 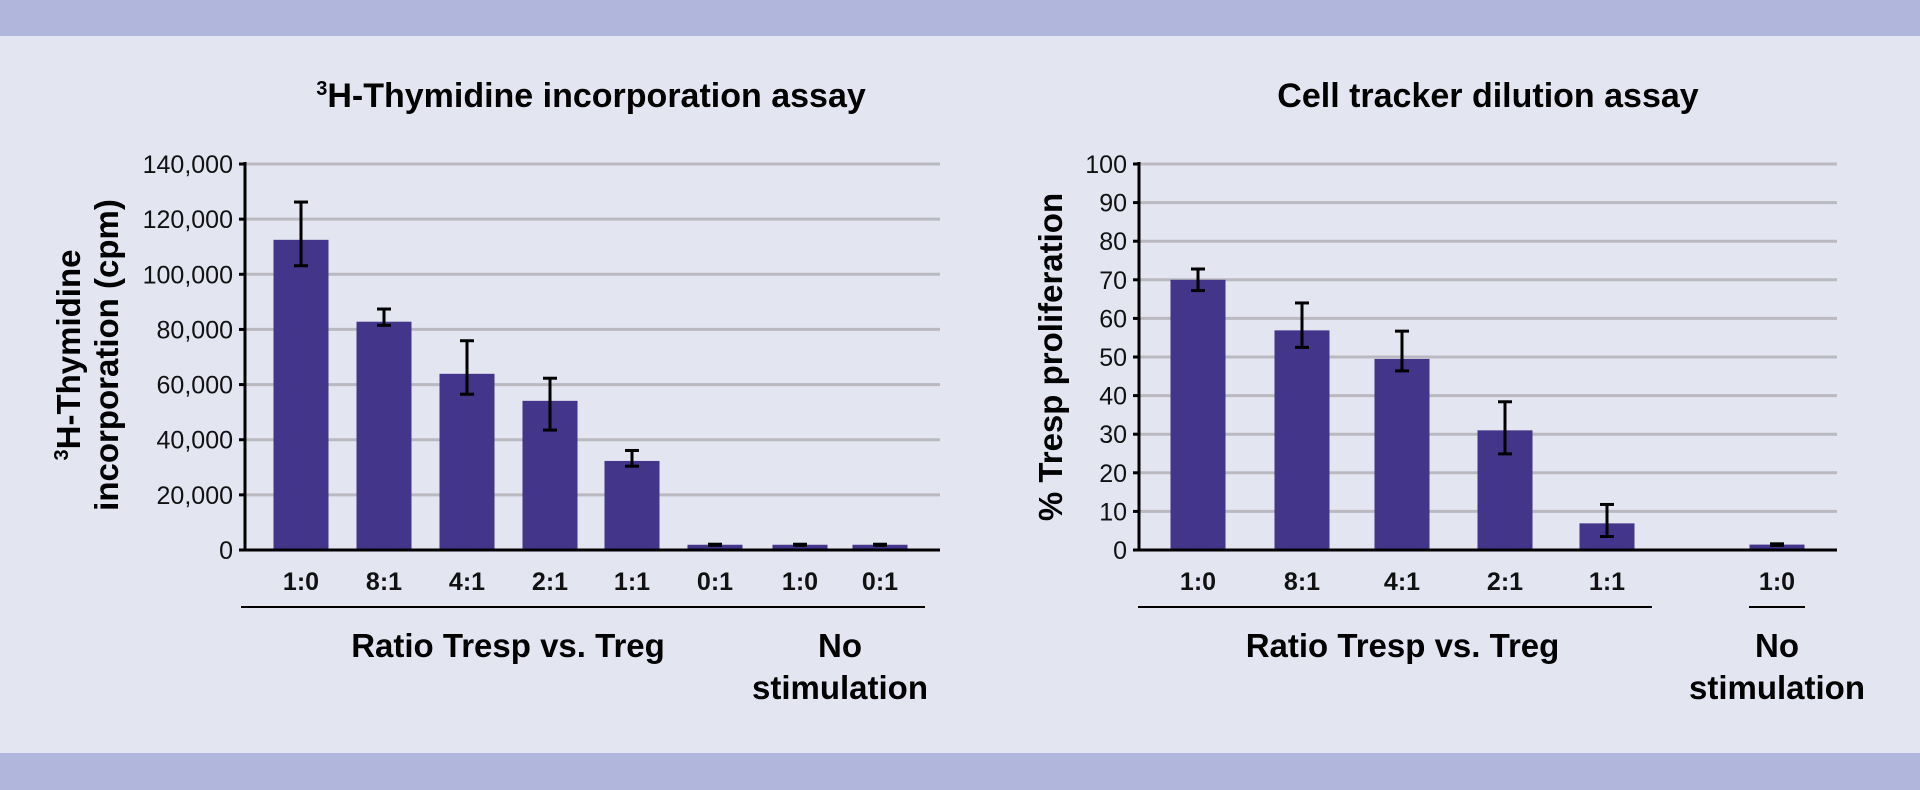 What do you see at coordinates (1113, 204) in the screenshot?
I see `y-tick-label: 90` at bounding box center [1113, 204].